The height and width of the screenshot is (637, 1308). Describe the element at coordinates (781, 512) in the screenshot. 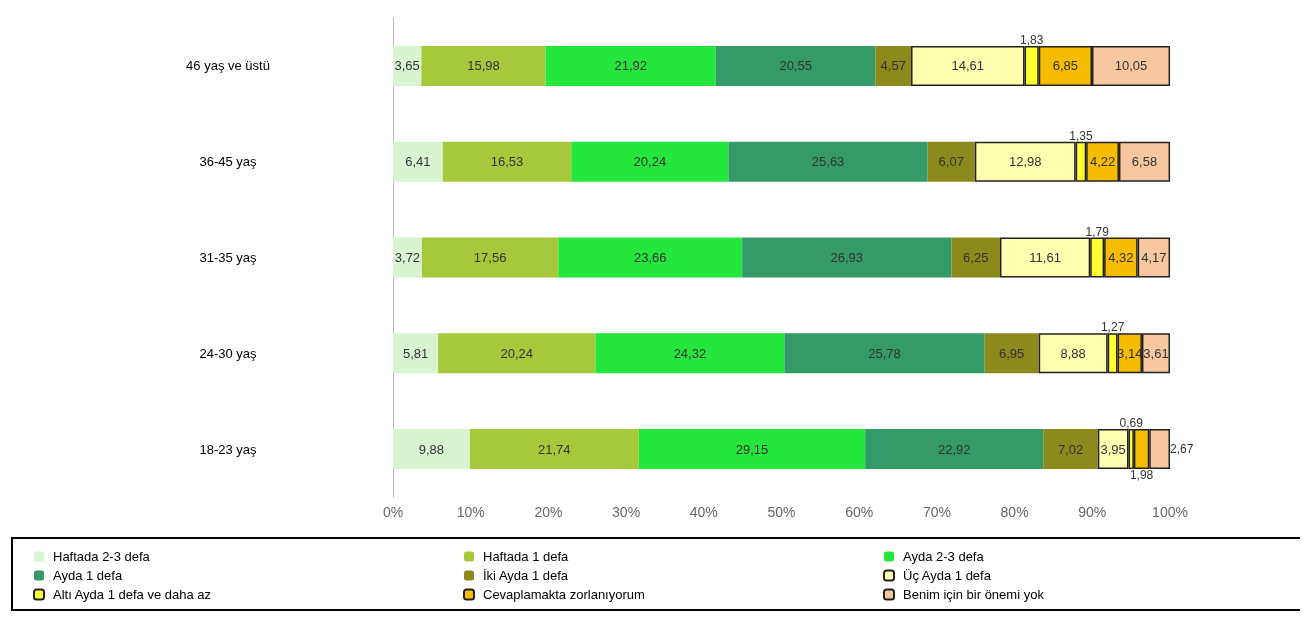

I see `x-tick-label: 50%` at that location.